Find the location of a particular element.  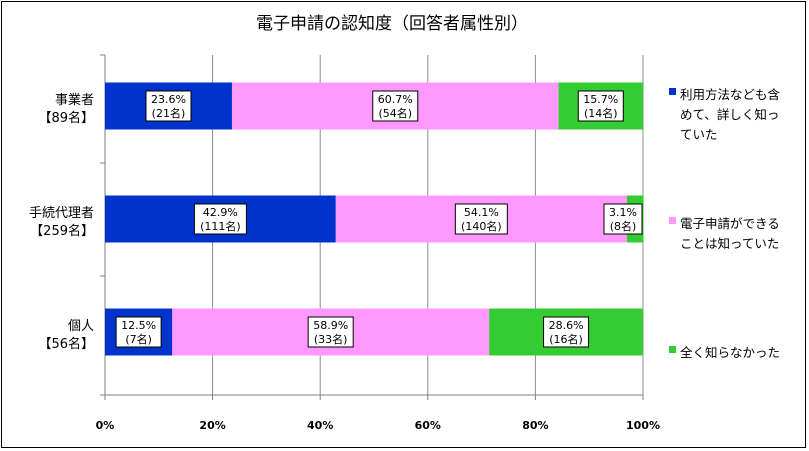

data-label-percent: 58.9% is located at coordinates (330, 325).